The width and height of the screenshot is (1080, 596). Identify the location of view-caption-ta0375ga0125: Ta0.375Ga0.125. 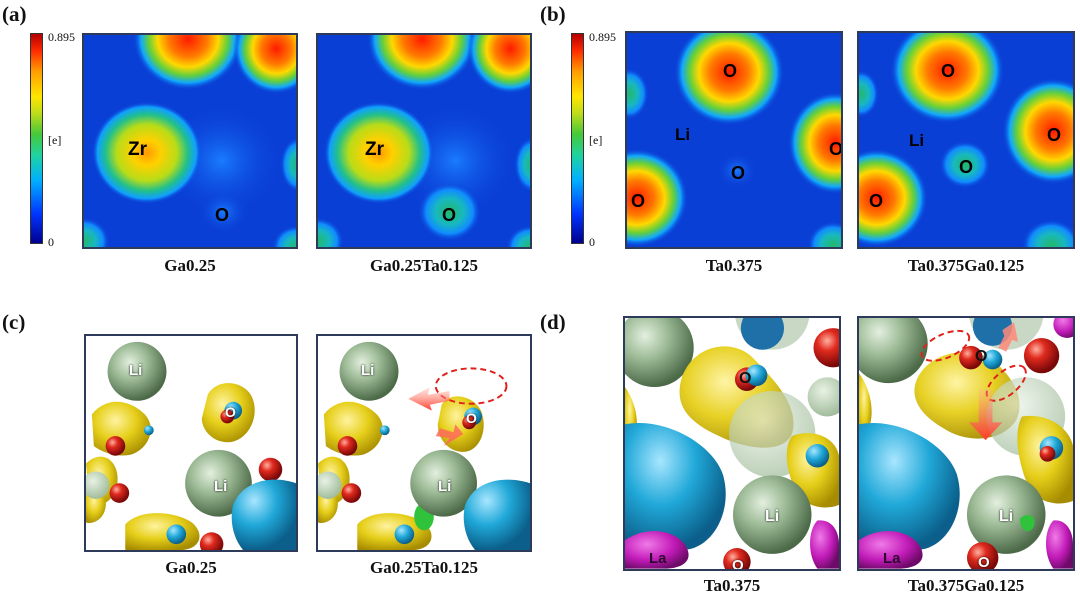
(966, 585).